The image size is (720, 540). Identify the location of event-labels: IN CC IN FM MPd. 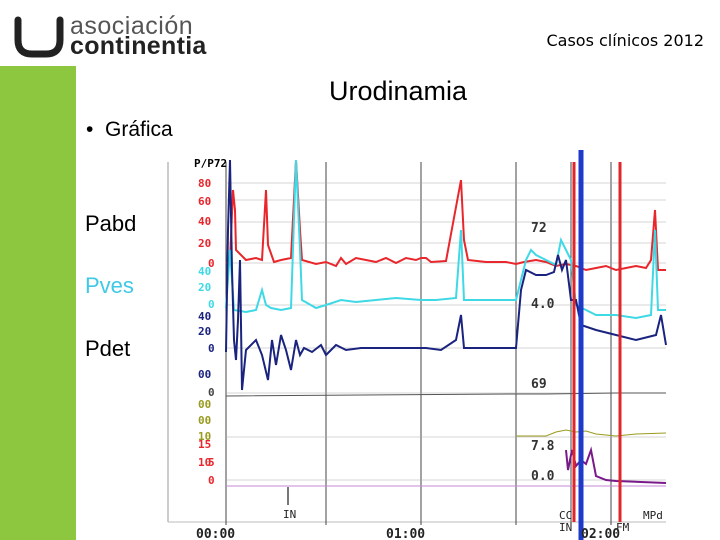
(473, 521).